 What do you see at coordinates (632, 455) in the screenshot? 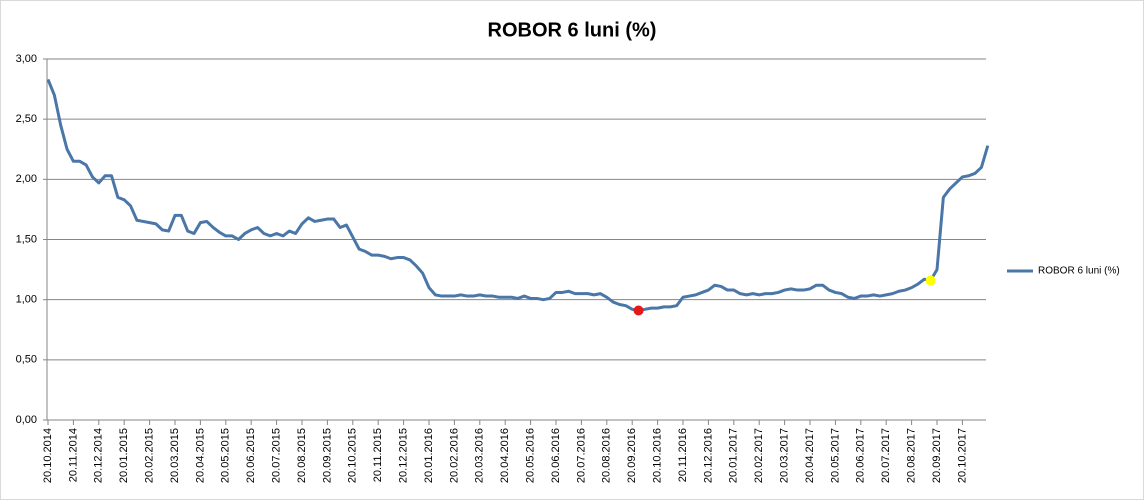
I see `x-tick-label: 20.09.2016` at bounding box center [632, 455].